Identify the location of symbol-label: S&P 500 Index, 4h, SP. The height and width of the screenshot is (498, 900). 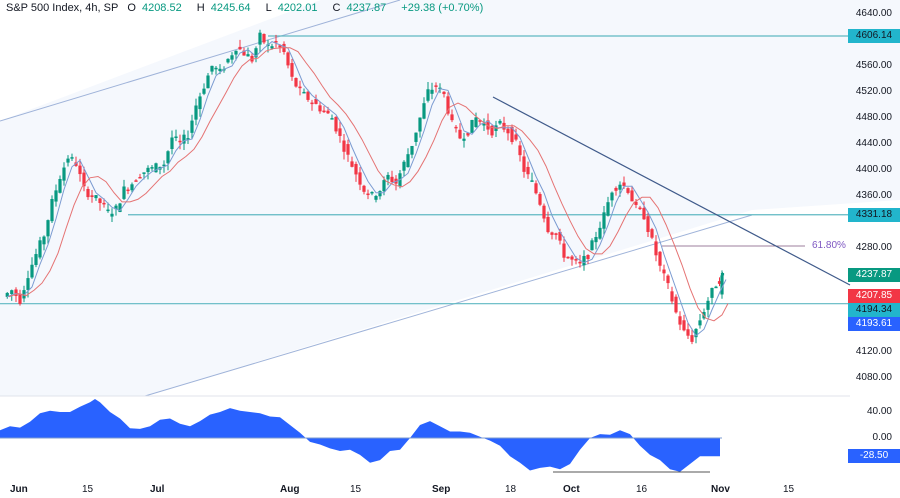
(62, 8).